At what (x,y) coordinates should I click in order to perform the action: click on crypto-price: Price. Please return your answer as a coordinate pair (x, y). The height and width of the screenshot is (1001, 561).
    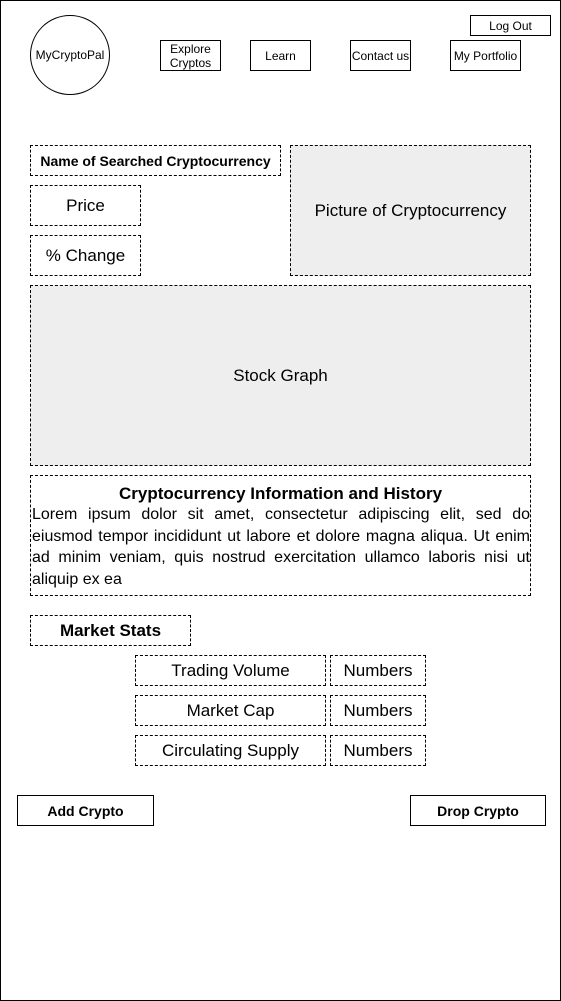
    Looking at the image, I should click on (85, 205).